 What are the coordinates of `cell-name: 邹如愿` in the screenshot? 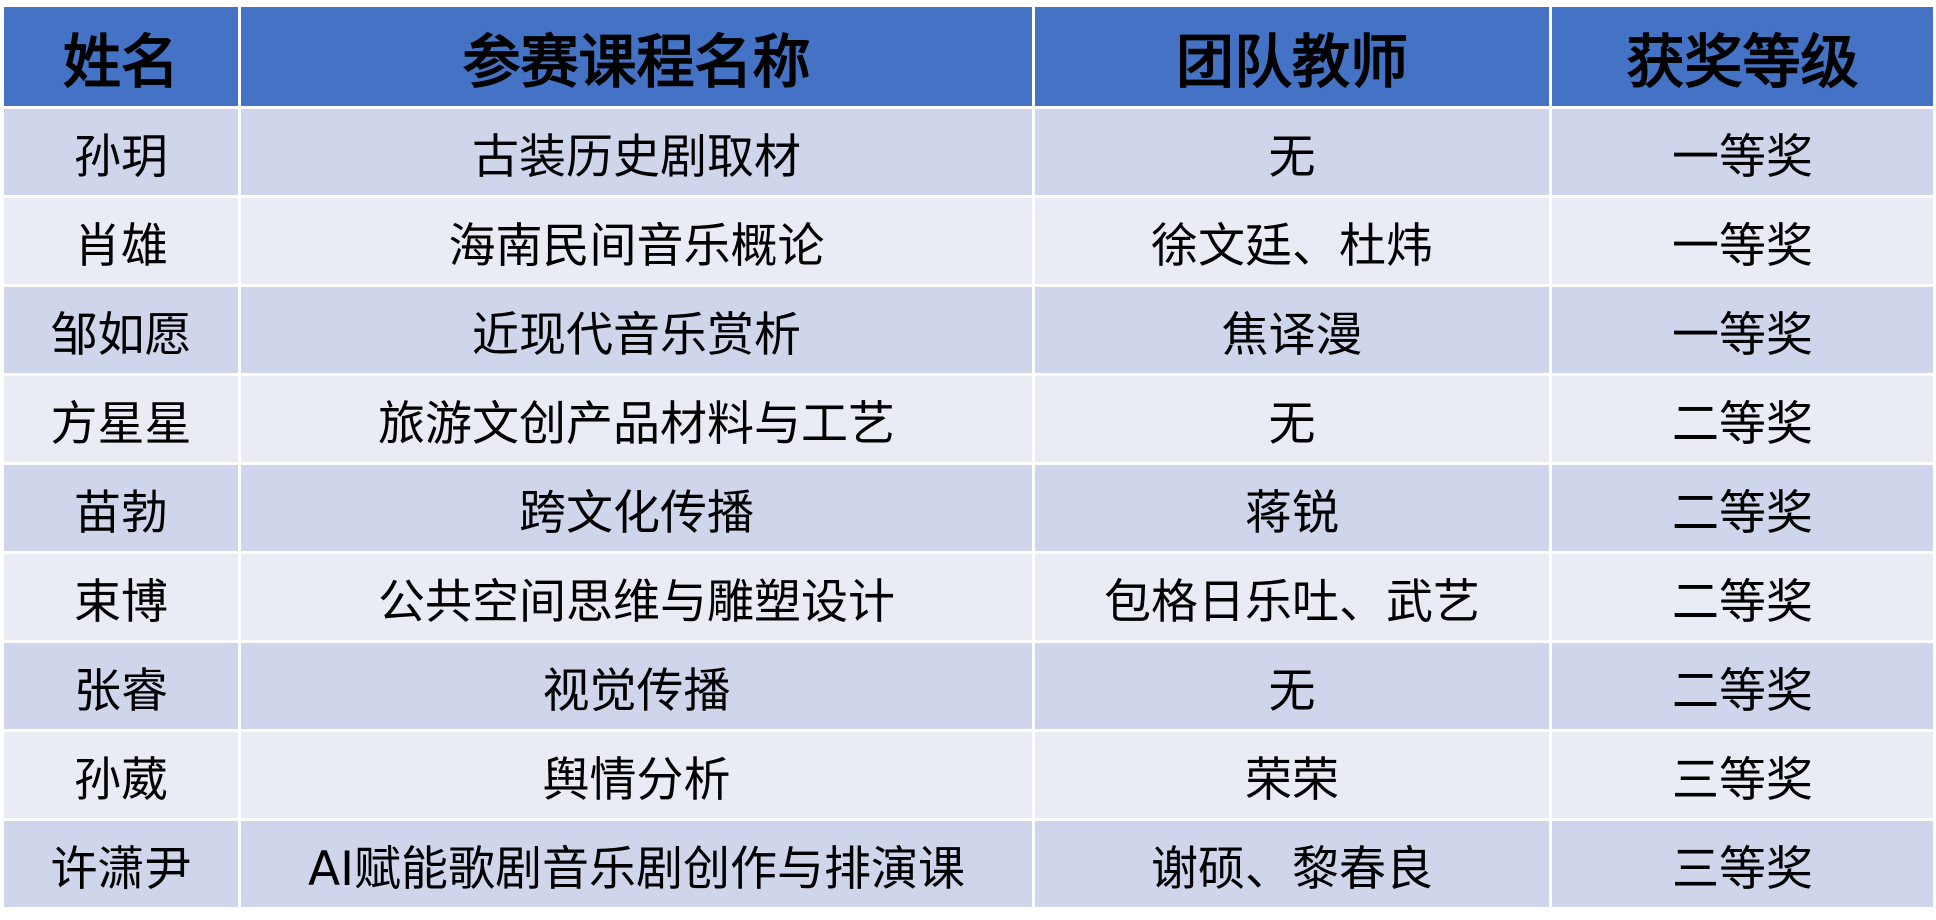 It's located at (121, 330).